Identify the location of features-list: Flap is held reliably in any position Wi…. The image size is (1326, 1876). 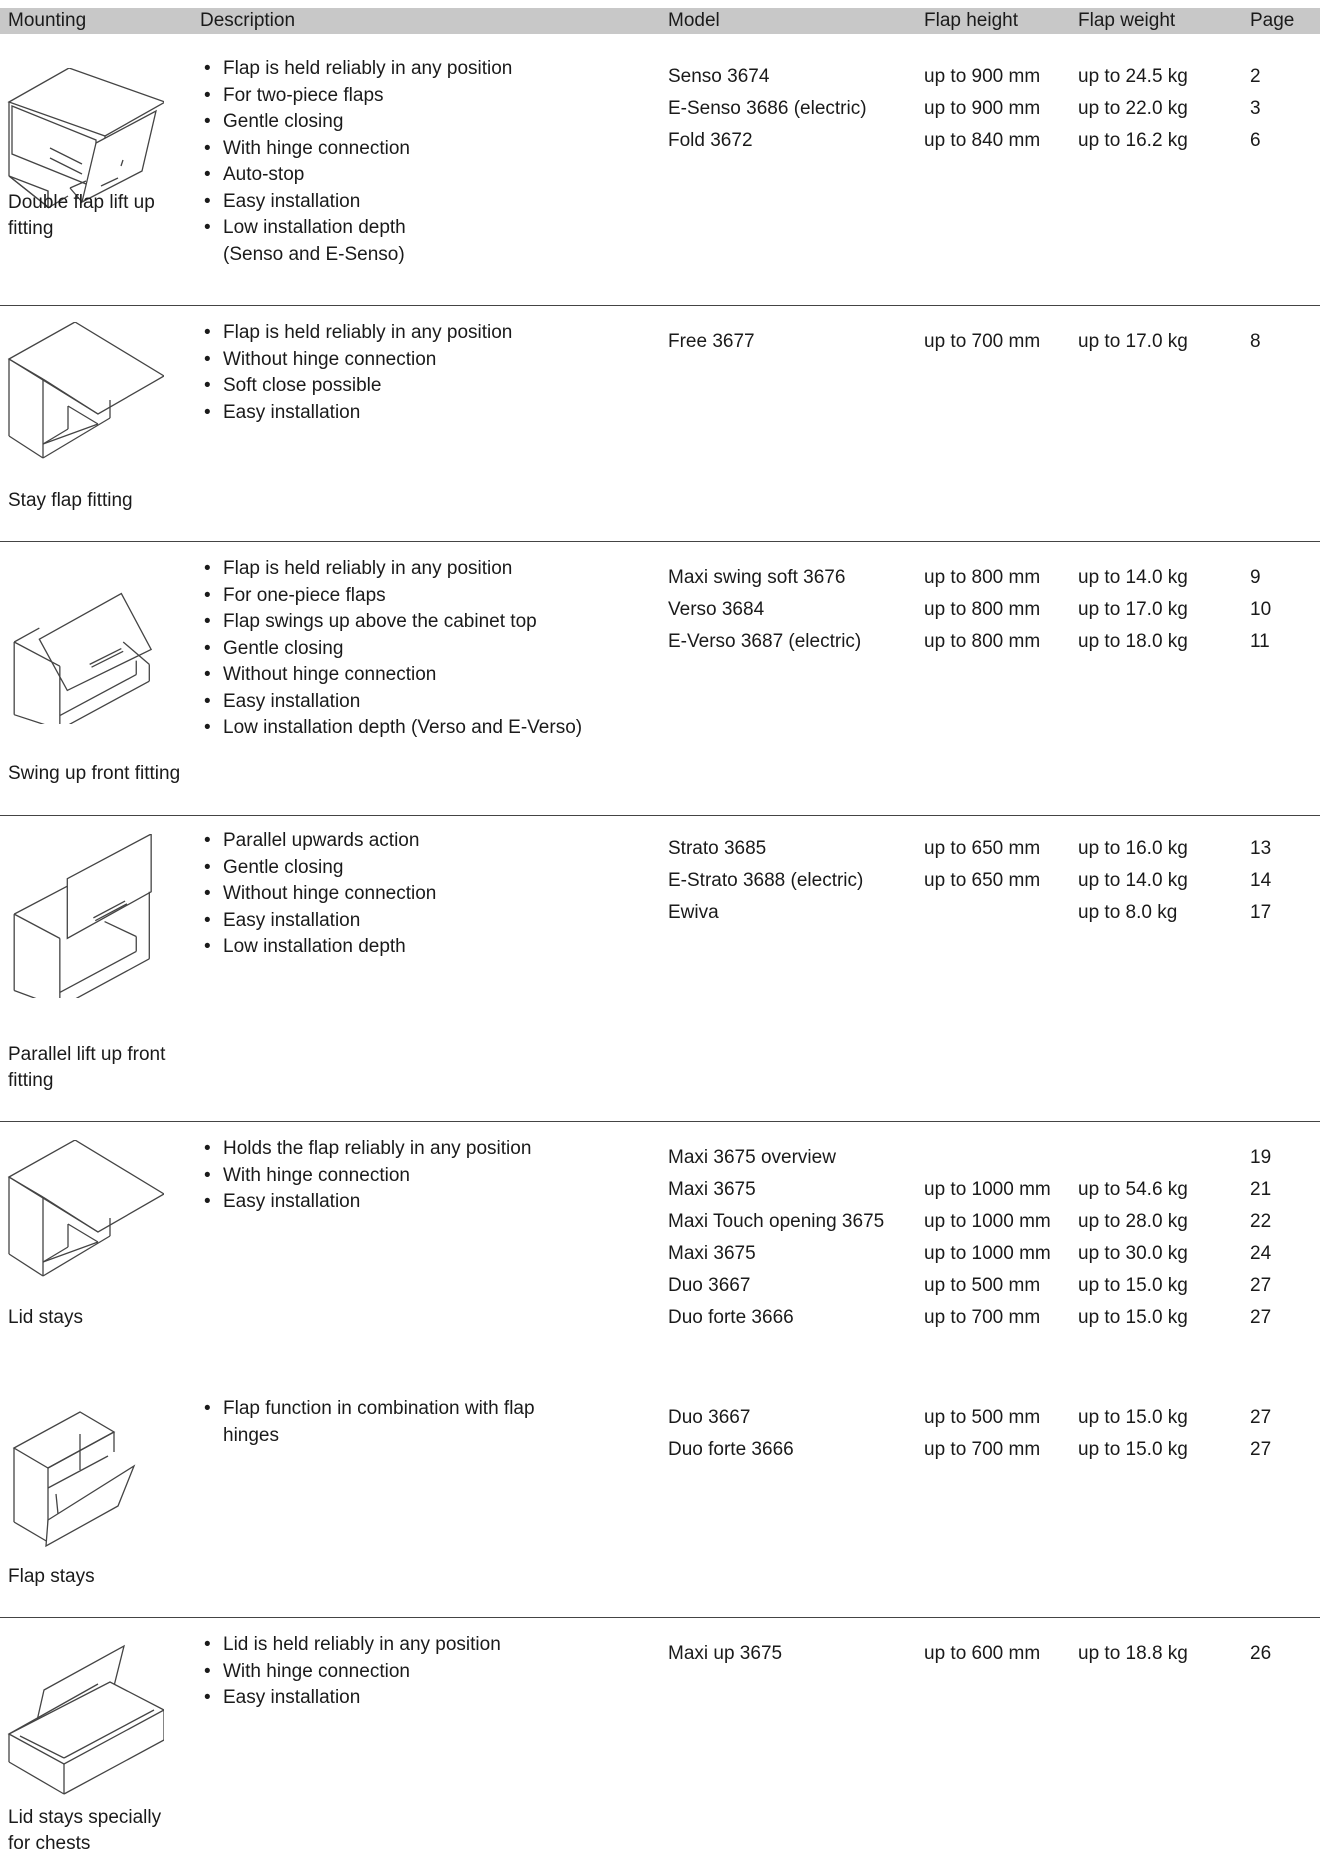
(420, 373).